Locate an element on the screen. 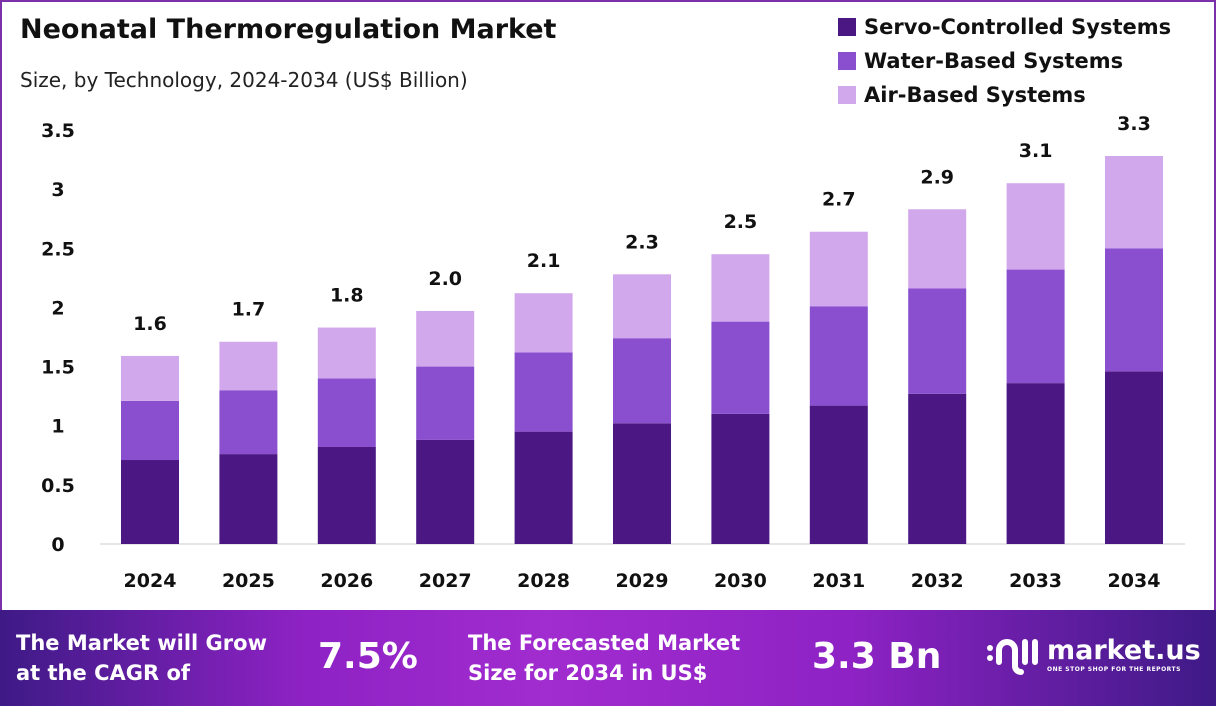 This screenshot has width=1216, height=706. total-label: 2.0 is located at coordinates (445, 279).